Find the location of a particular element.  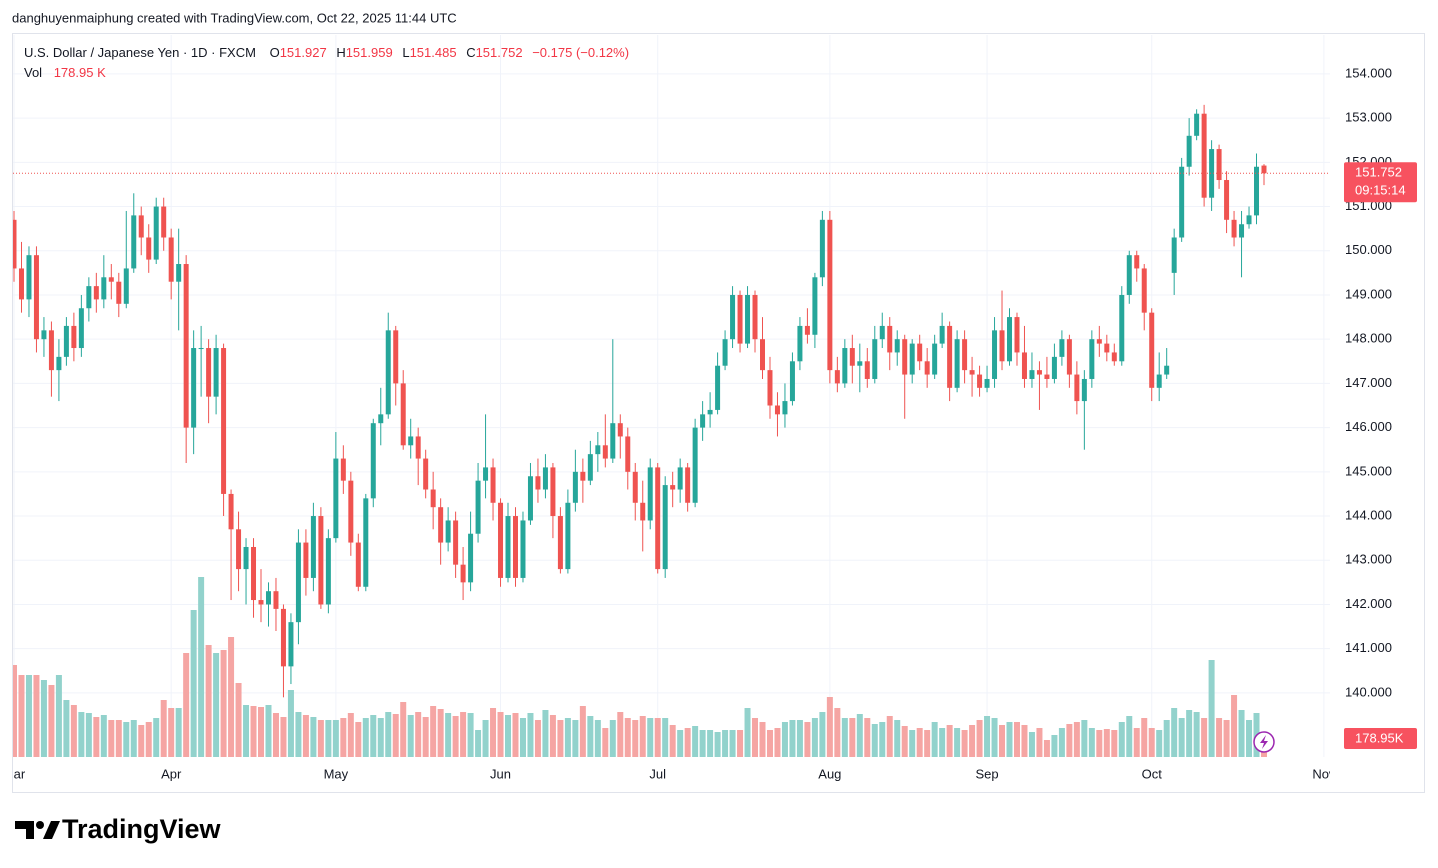

y-tick-label: 146.000 is located at coordinates (1368, 426).